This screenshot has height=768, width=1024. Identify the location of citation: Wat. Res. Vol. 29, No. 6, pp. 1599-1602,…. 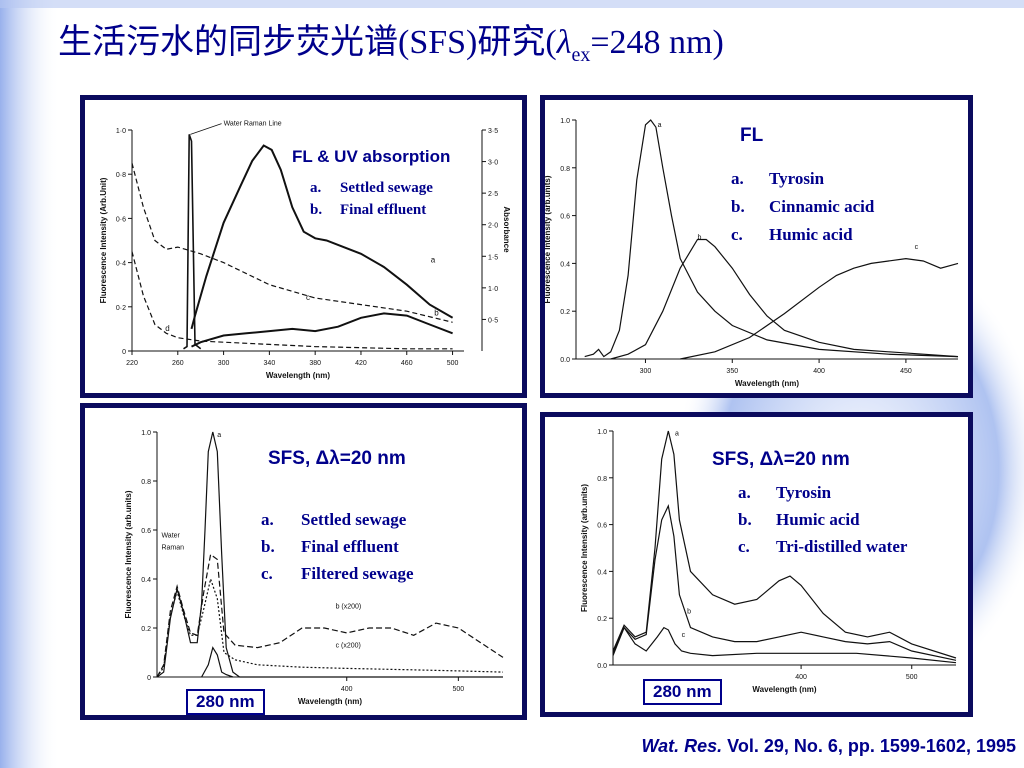
(828, 746).